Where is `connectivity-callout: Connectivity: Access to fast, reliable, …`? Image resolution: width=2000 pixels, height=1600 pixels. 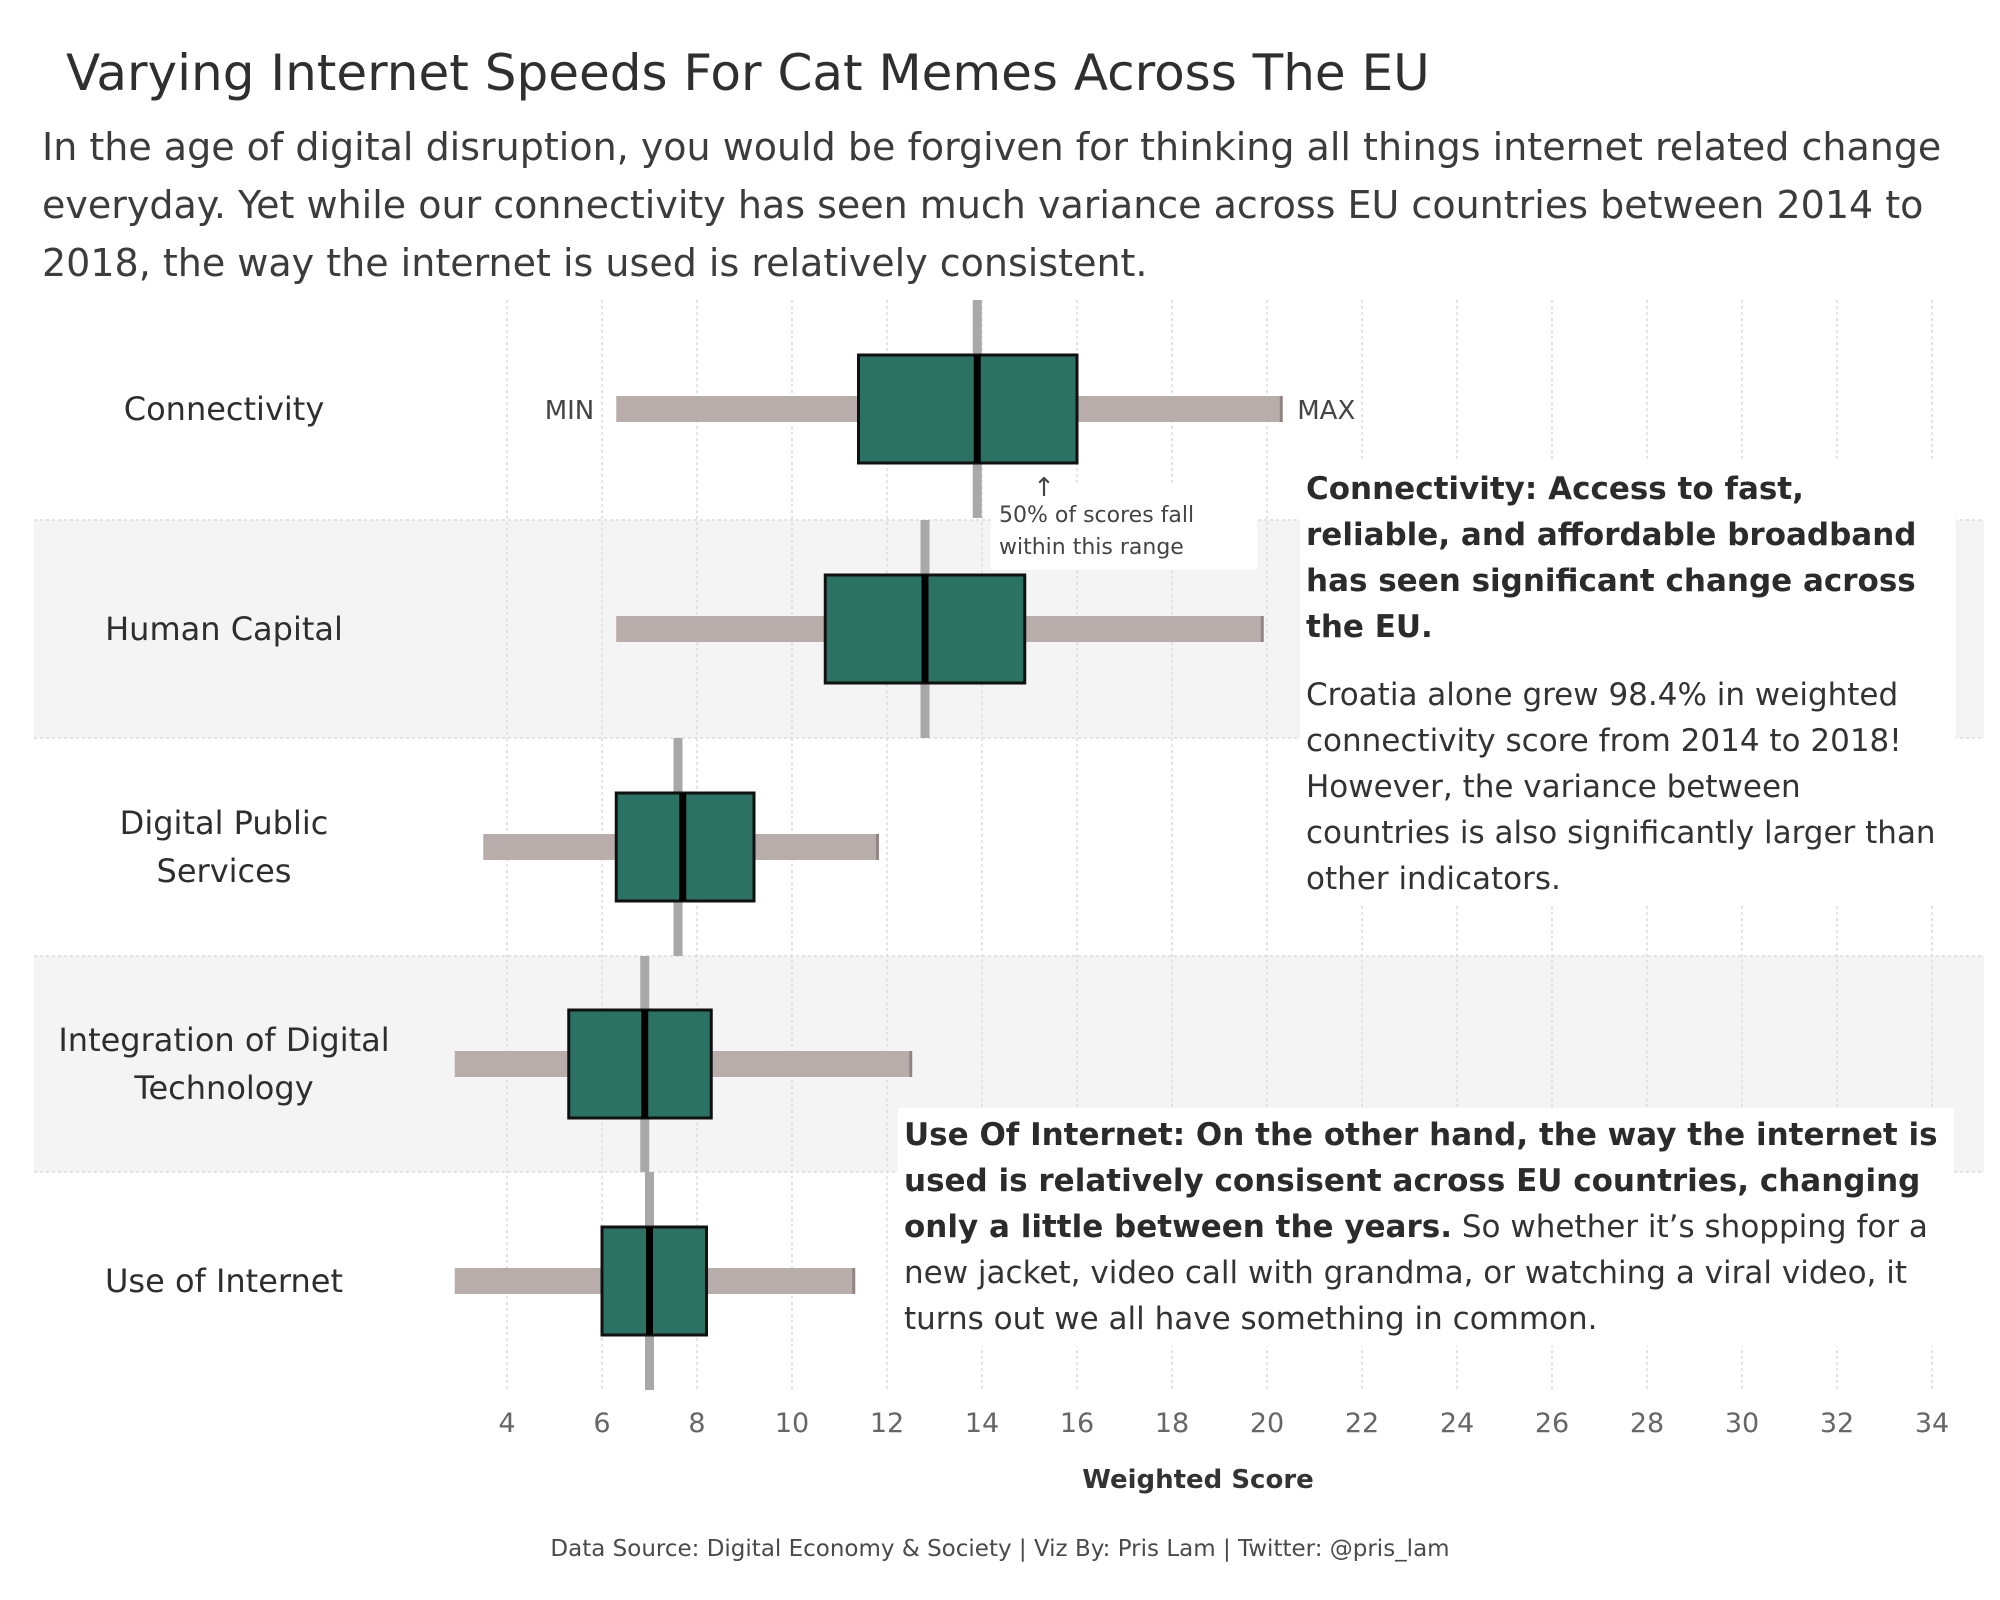 connectivity-callout: Connectivity: Access to fast, reliable, … is located at coordinates (1628, 684).